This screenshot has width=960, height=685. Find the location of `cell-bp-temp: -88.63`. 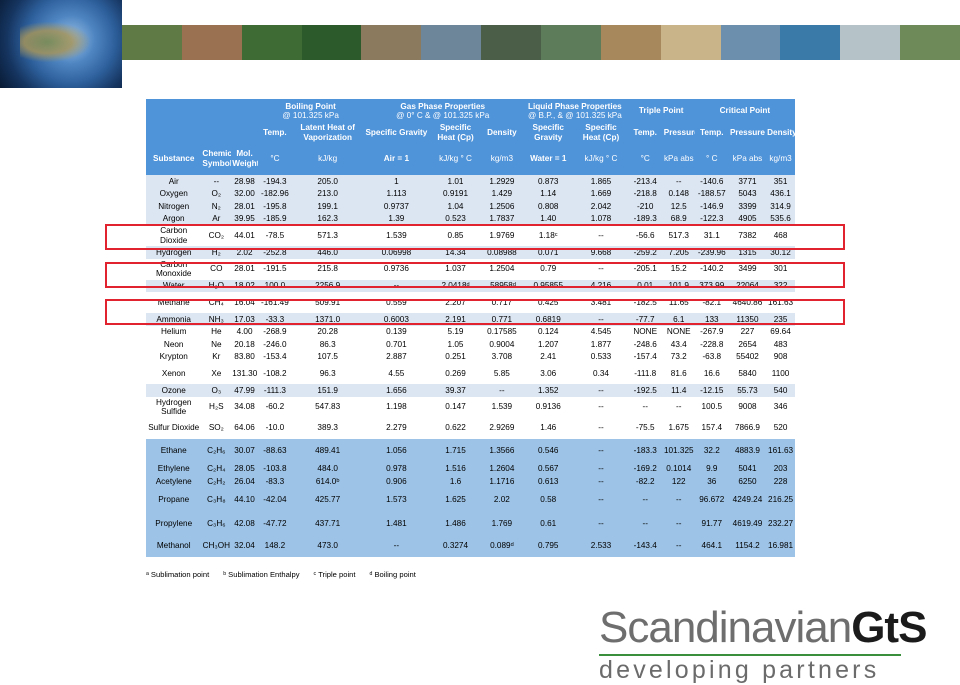

cell-bp-temp: -88.63 is located at coordinates (274, 450).